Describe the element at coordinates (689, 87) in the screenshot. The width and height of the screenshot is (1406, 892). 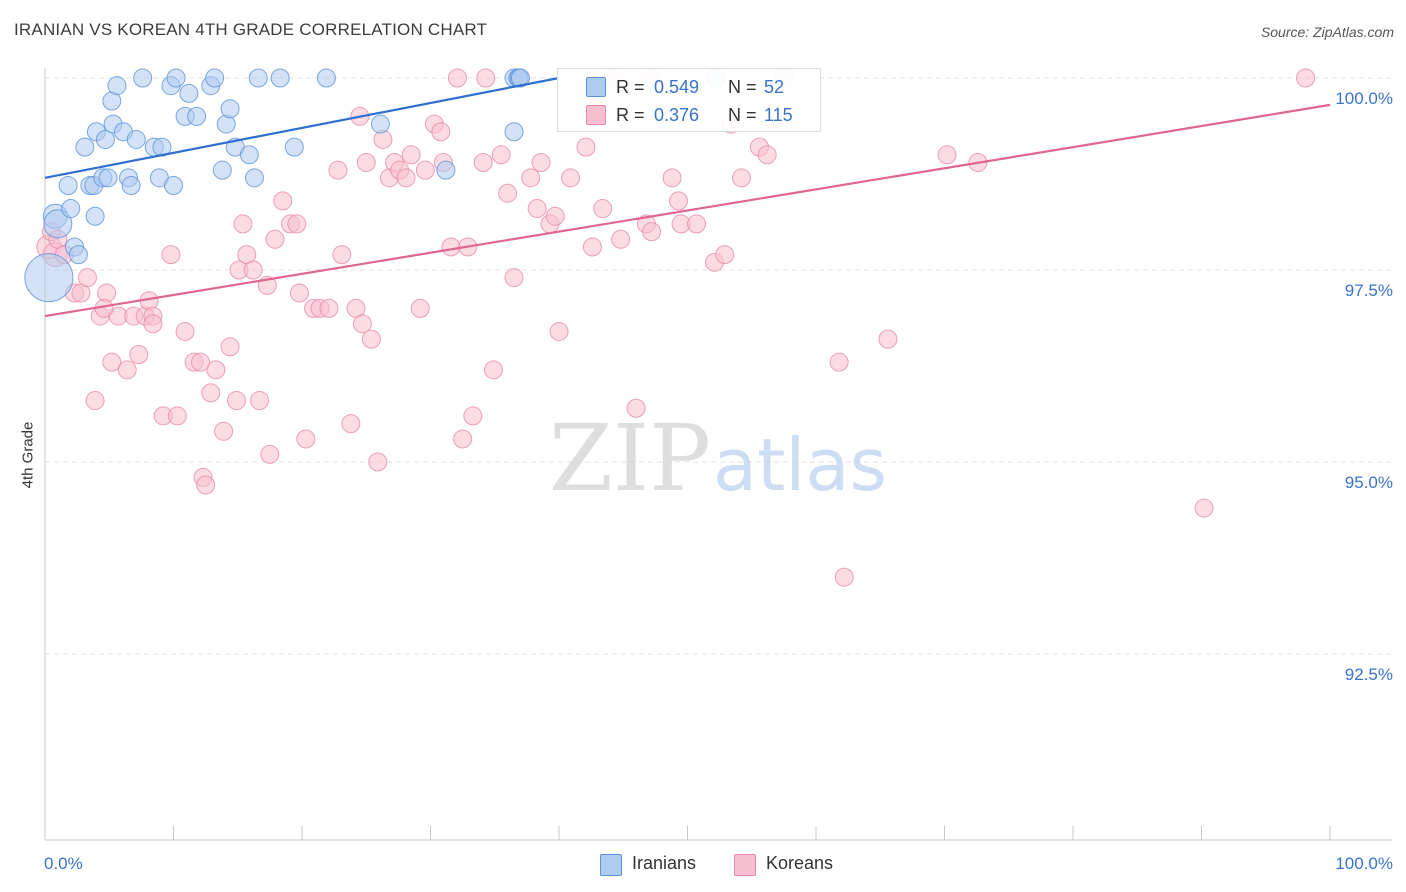
I see `stats-row-iranians: R = 0.549 N = 52` at that location.